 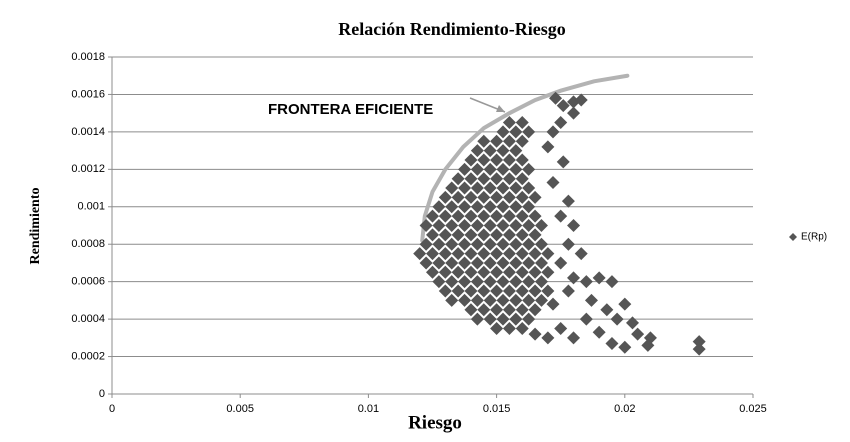 I want to click on frontier-line, so click(x=525, y=158).